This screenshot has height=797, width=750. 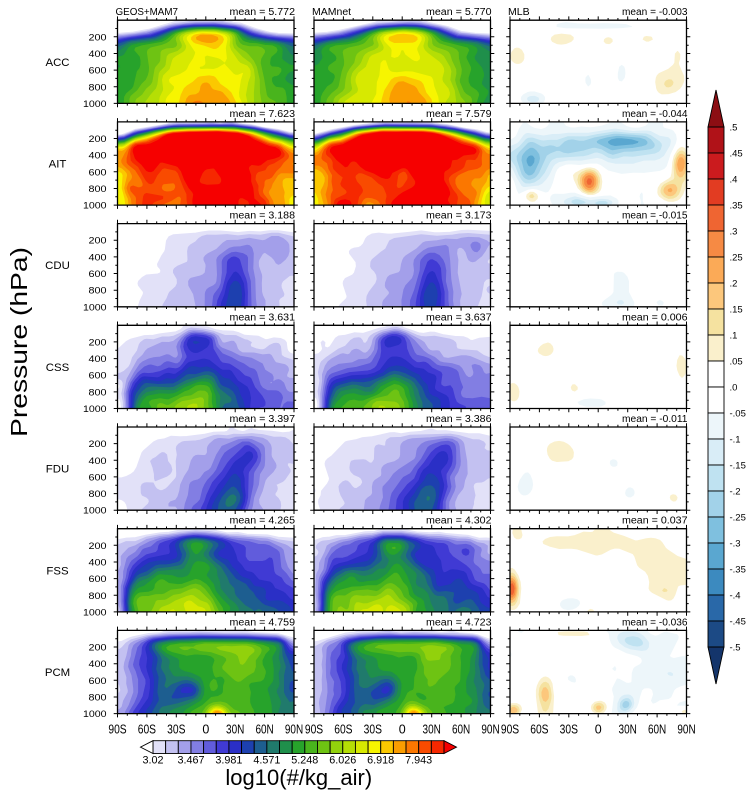 What do you see at coordinates (734, 127) in the screenshot?
I see `svg-text: .5` at bounding box center [734, 127].